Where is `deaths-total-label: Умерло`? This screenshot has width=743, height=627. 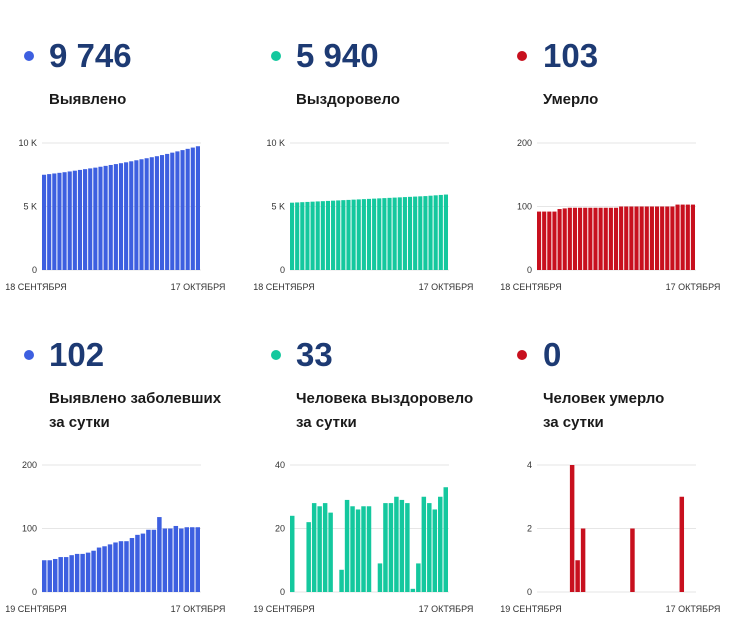 deaths-total-label: Умерло is located at coordinates (570, 100).